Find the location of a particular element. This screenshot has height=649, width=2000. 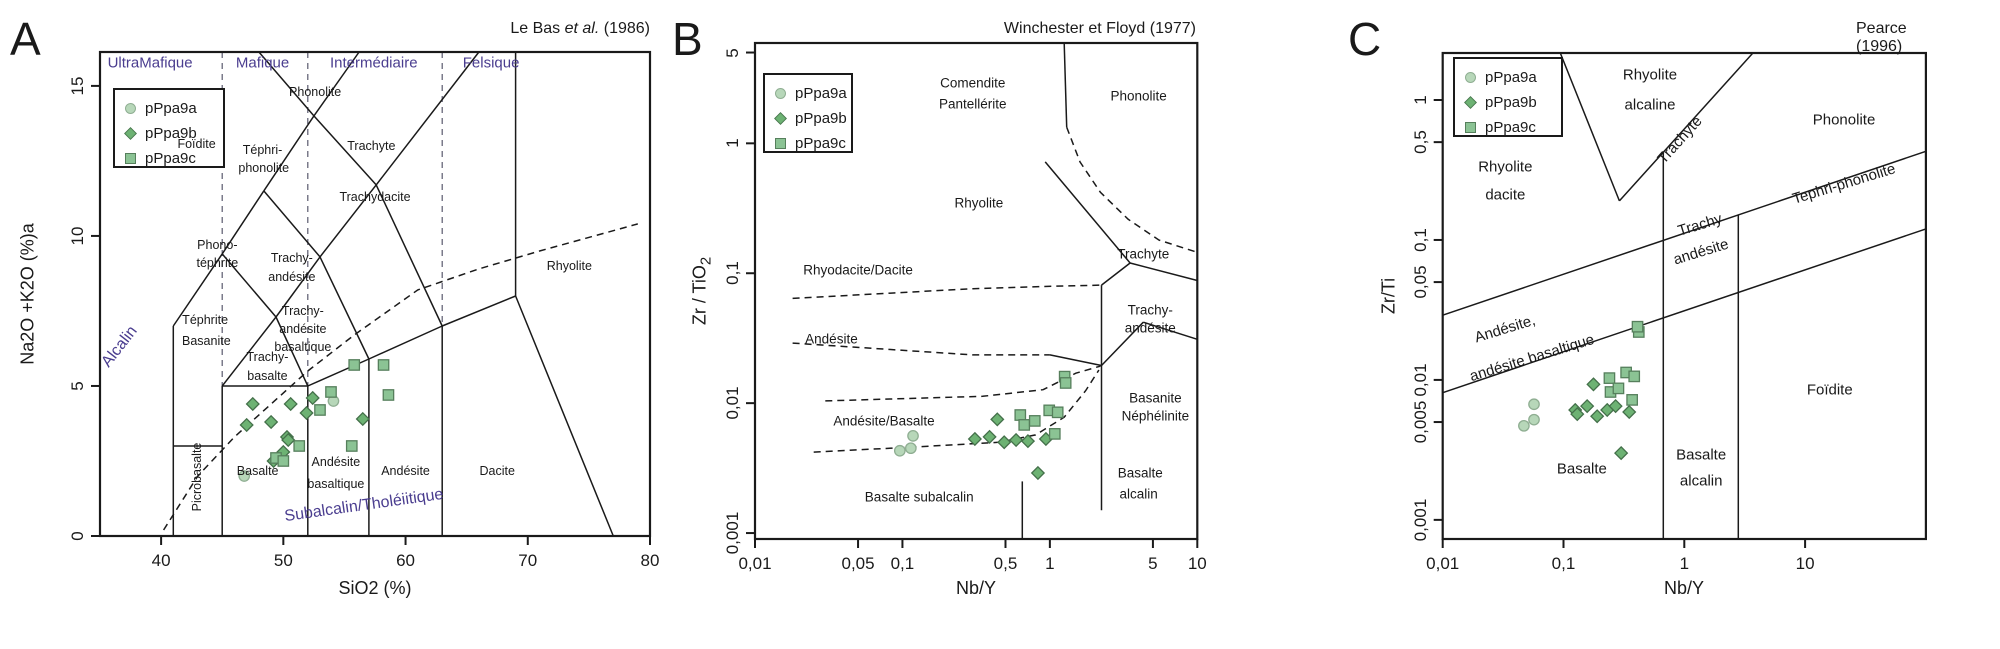

region-label: Andésite is located at coordinates (831, 339).